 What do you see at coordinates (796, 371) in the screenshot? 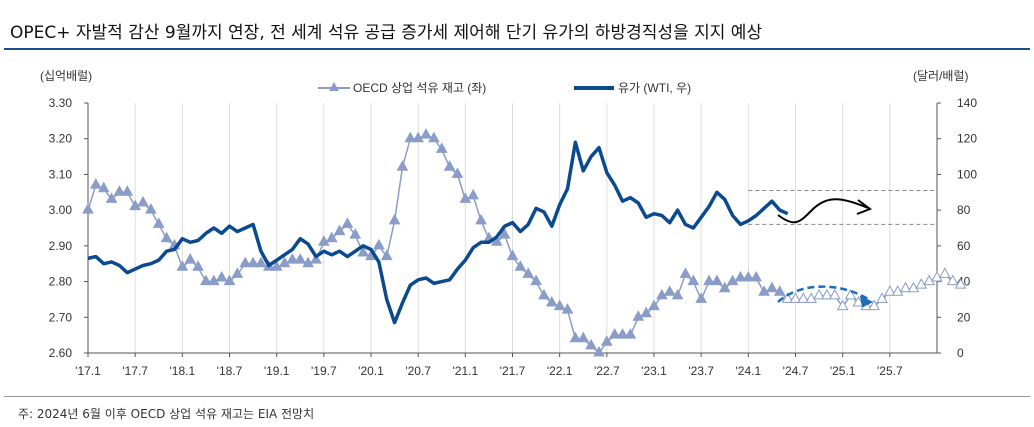
I see `x-tick-label: '24.7` at bounding box center [796, 371].